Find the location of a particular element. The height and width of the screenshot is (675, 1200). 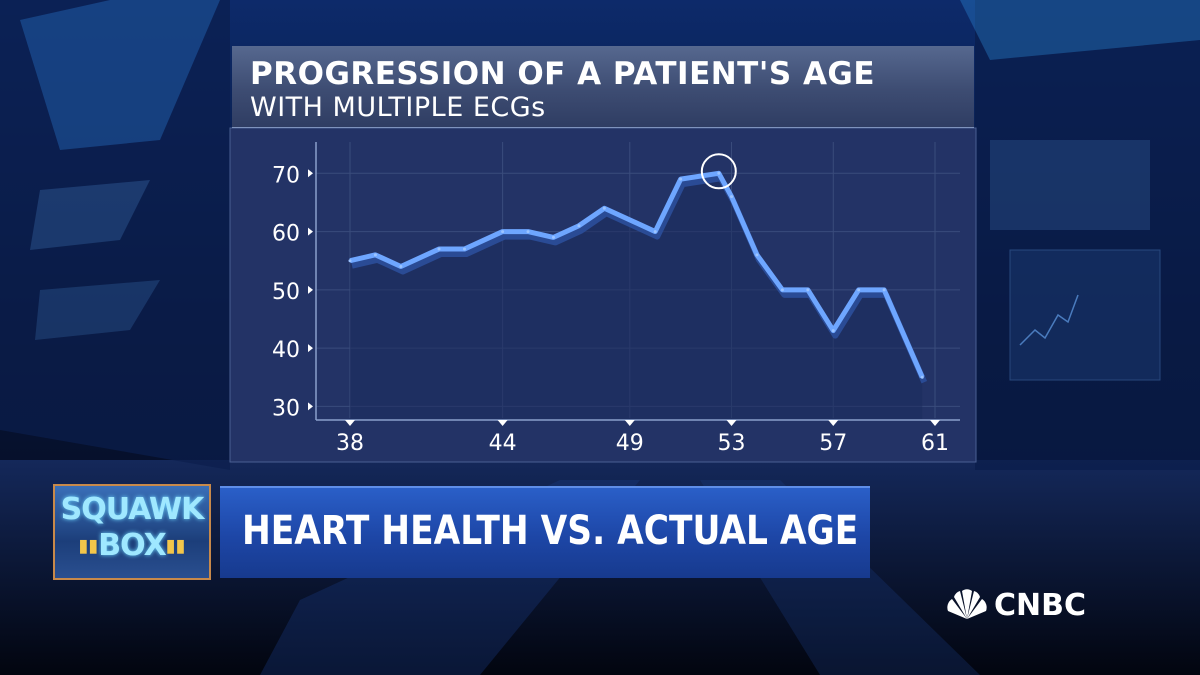

network-logo: CNBC is located at coordinates (1015, 605).